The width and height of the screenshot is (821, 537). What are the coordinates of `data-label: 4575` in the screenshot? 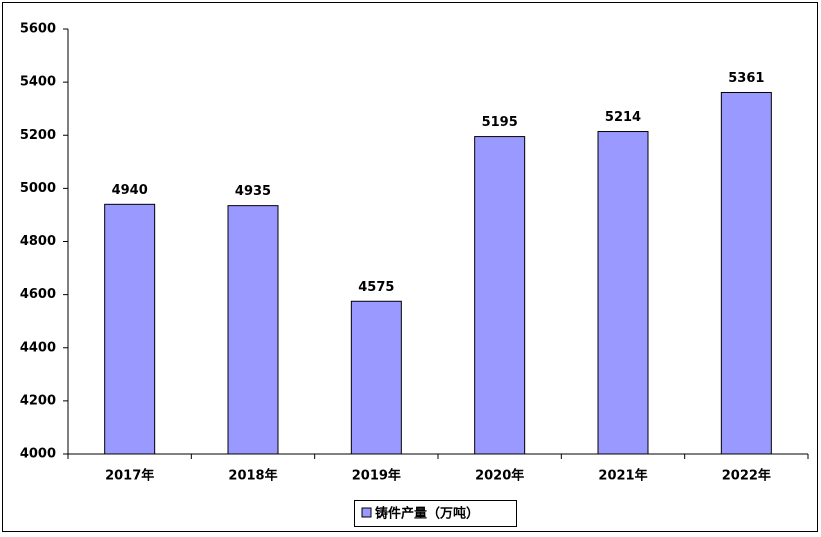 It's located at (376, 287).